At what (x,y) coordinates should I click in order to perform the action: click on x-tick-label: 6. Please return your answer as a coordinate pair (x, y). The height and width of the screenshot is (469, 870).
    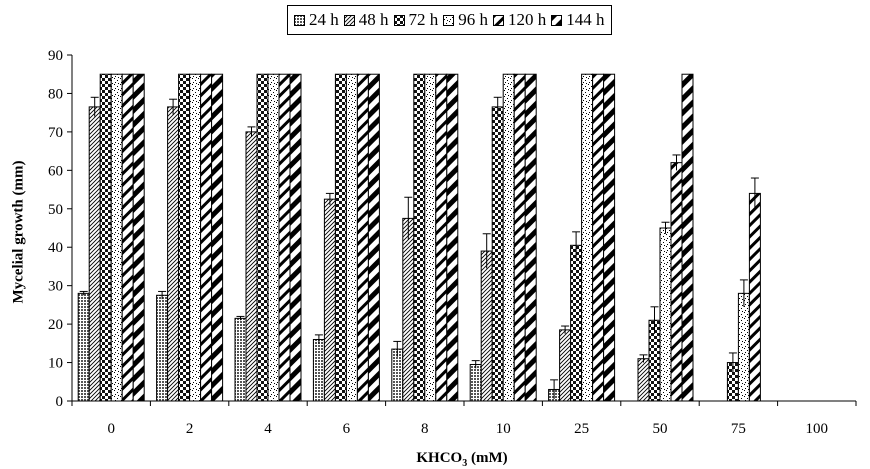
    Looking at the image, I should click on (347, 429).